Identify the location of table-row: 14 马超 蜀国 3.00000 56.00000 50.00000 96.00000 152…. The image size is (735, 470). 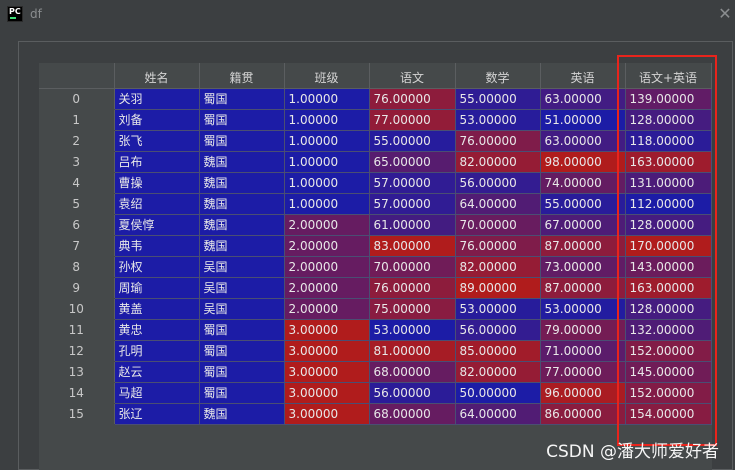
(375, 393).